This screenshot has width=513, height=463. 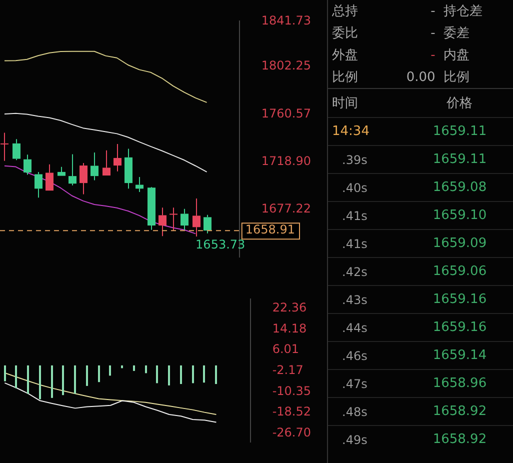 What do you see at coordinates (460, 244) in the screenshot?
I see `text: 1659.09` at bounding box center [460, 244].